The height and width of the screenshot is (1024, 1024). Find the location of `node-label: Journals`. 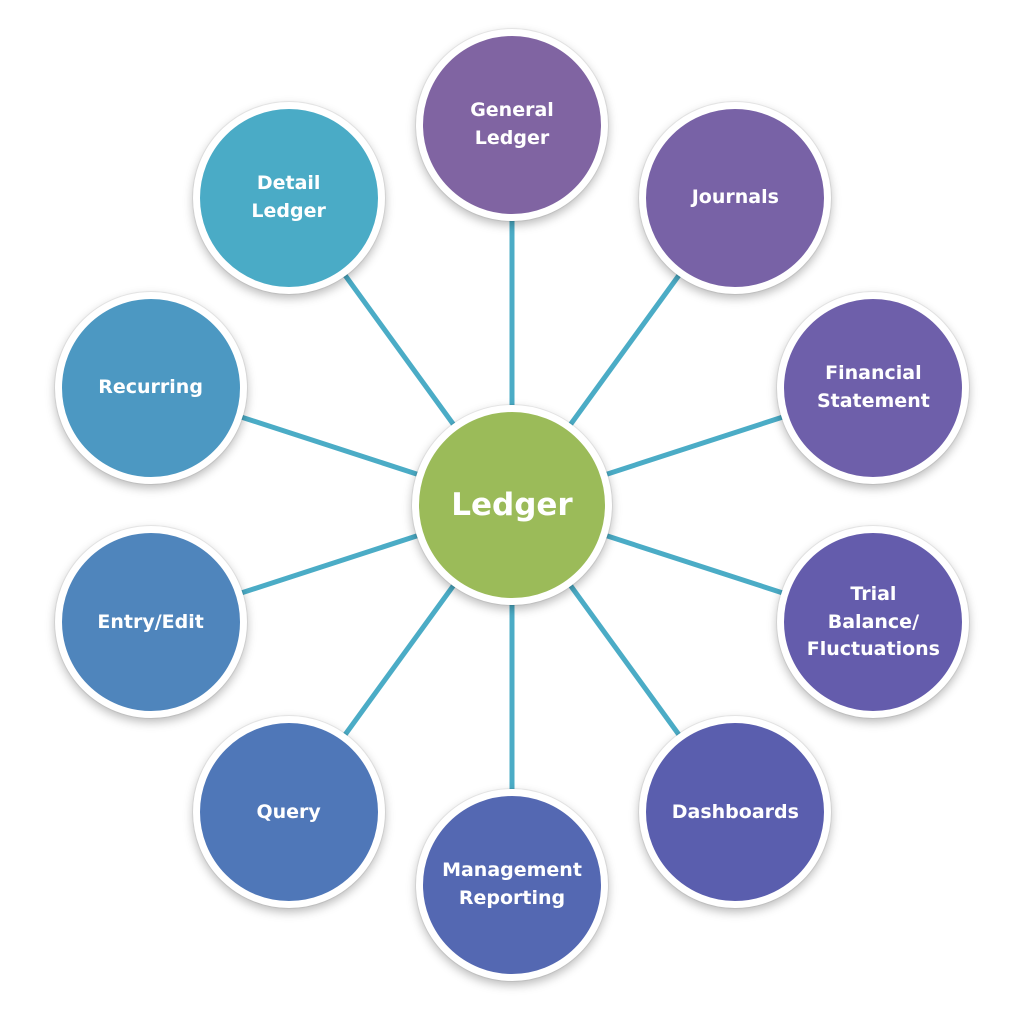

node-label: Journals is located at coordinates (735, 196).